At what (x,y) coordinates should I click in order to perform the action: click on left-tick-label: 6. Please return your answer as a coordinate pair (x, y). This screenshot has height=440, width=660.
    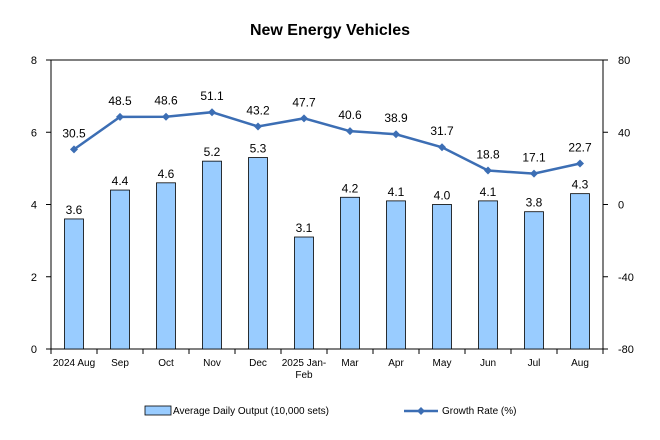
    Looking at the image, I should click on (34, 133).